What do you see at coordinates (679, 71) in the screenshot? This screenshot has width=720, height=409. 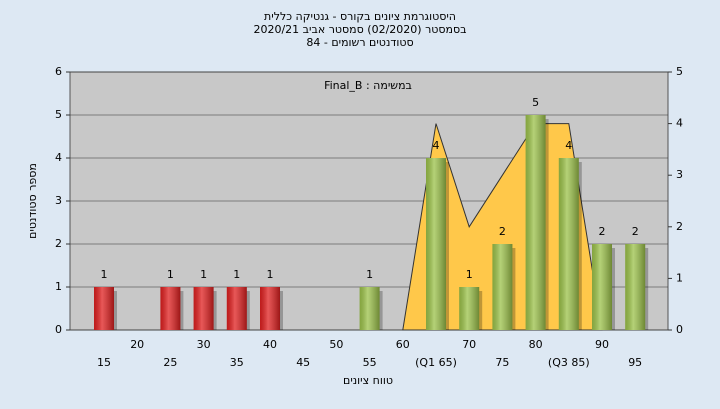 I see `y2-tick-label: 5` at bounding box center [679, 71].